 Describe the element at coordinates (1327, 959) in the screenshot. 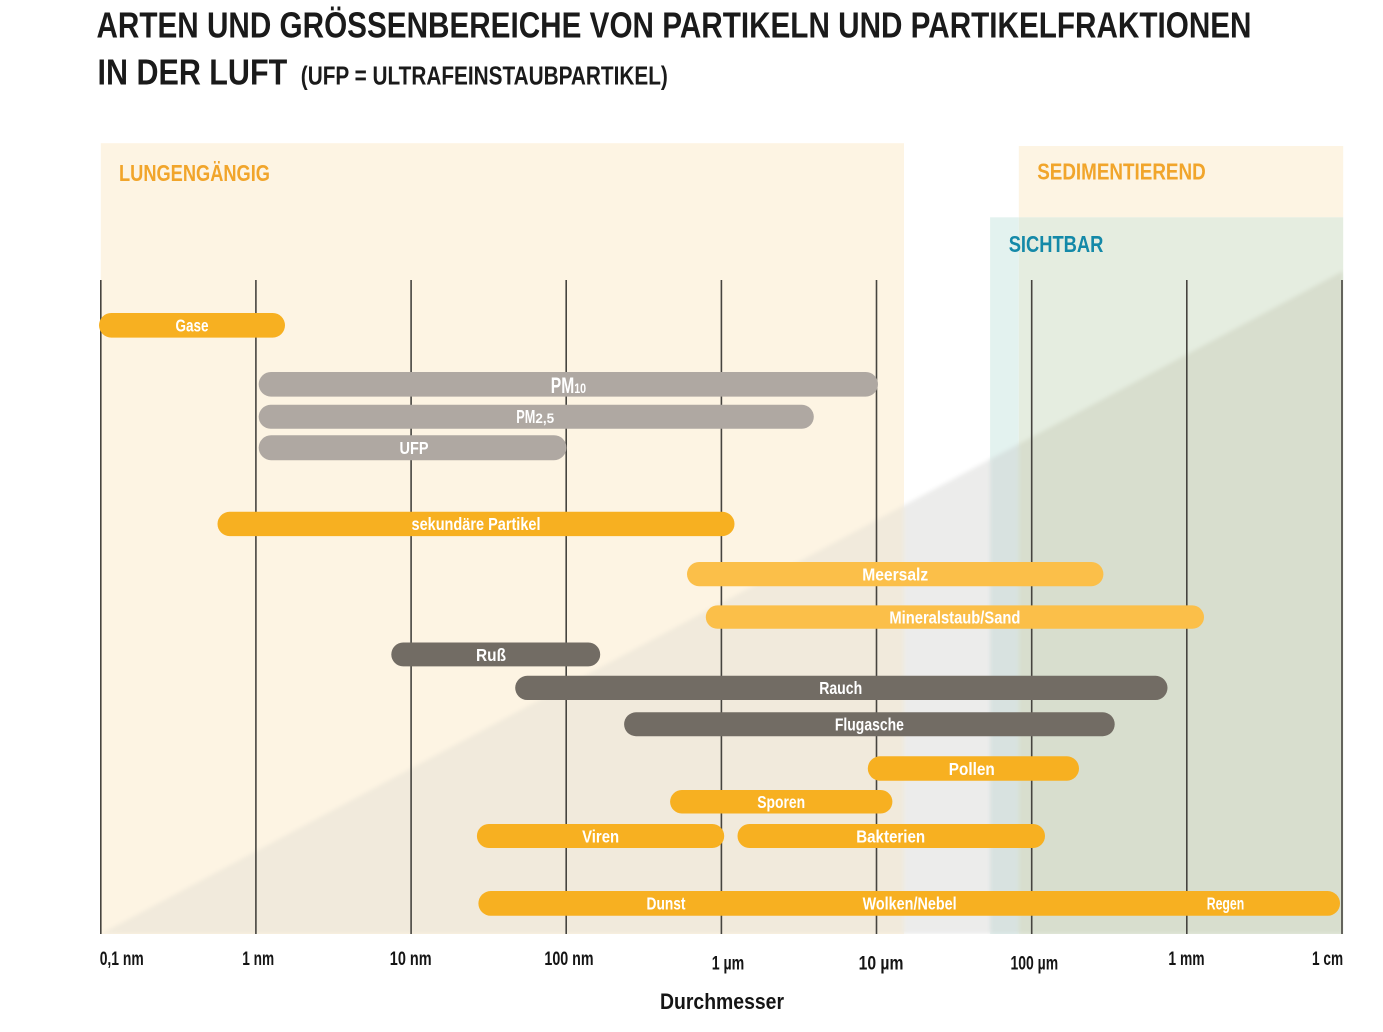

I see `svg-text: 1 cm` at that location.